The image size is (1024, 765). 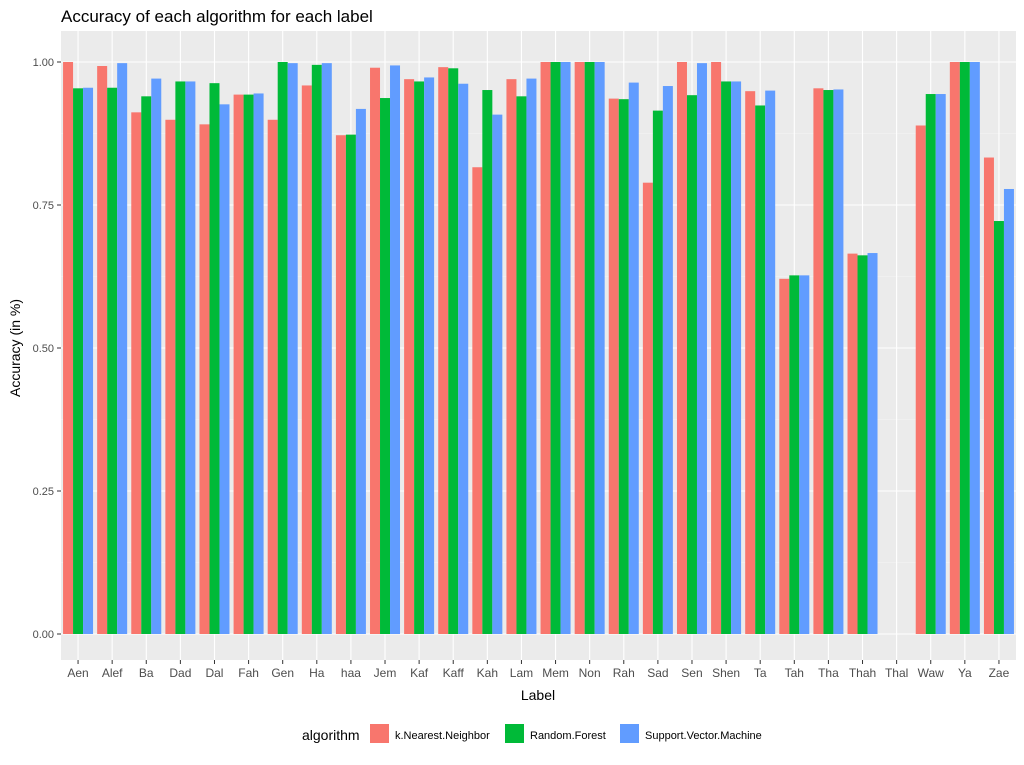 What do you see at coordinates (146, 673) in the screenshot?
I see `x-tick-label: Ba` at bounding box center [146, 673].